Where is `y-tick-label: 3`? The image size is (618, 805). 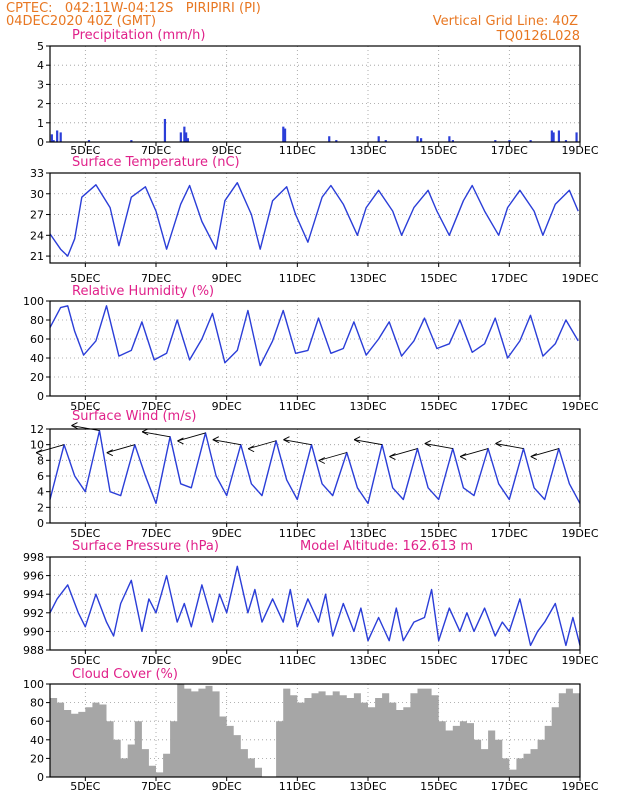
y-tick-label: 3 is located at coordinates (40, 84).